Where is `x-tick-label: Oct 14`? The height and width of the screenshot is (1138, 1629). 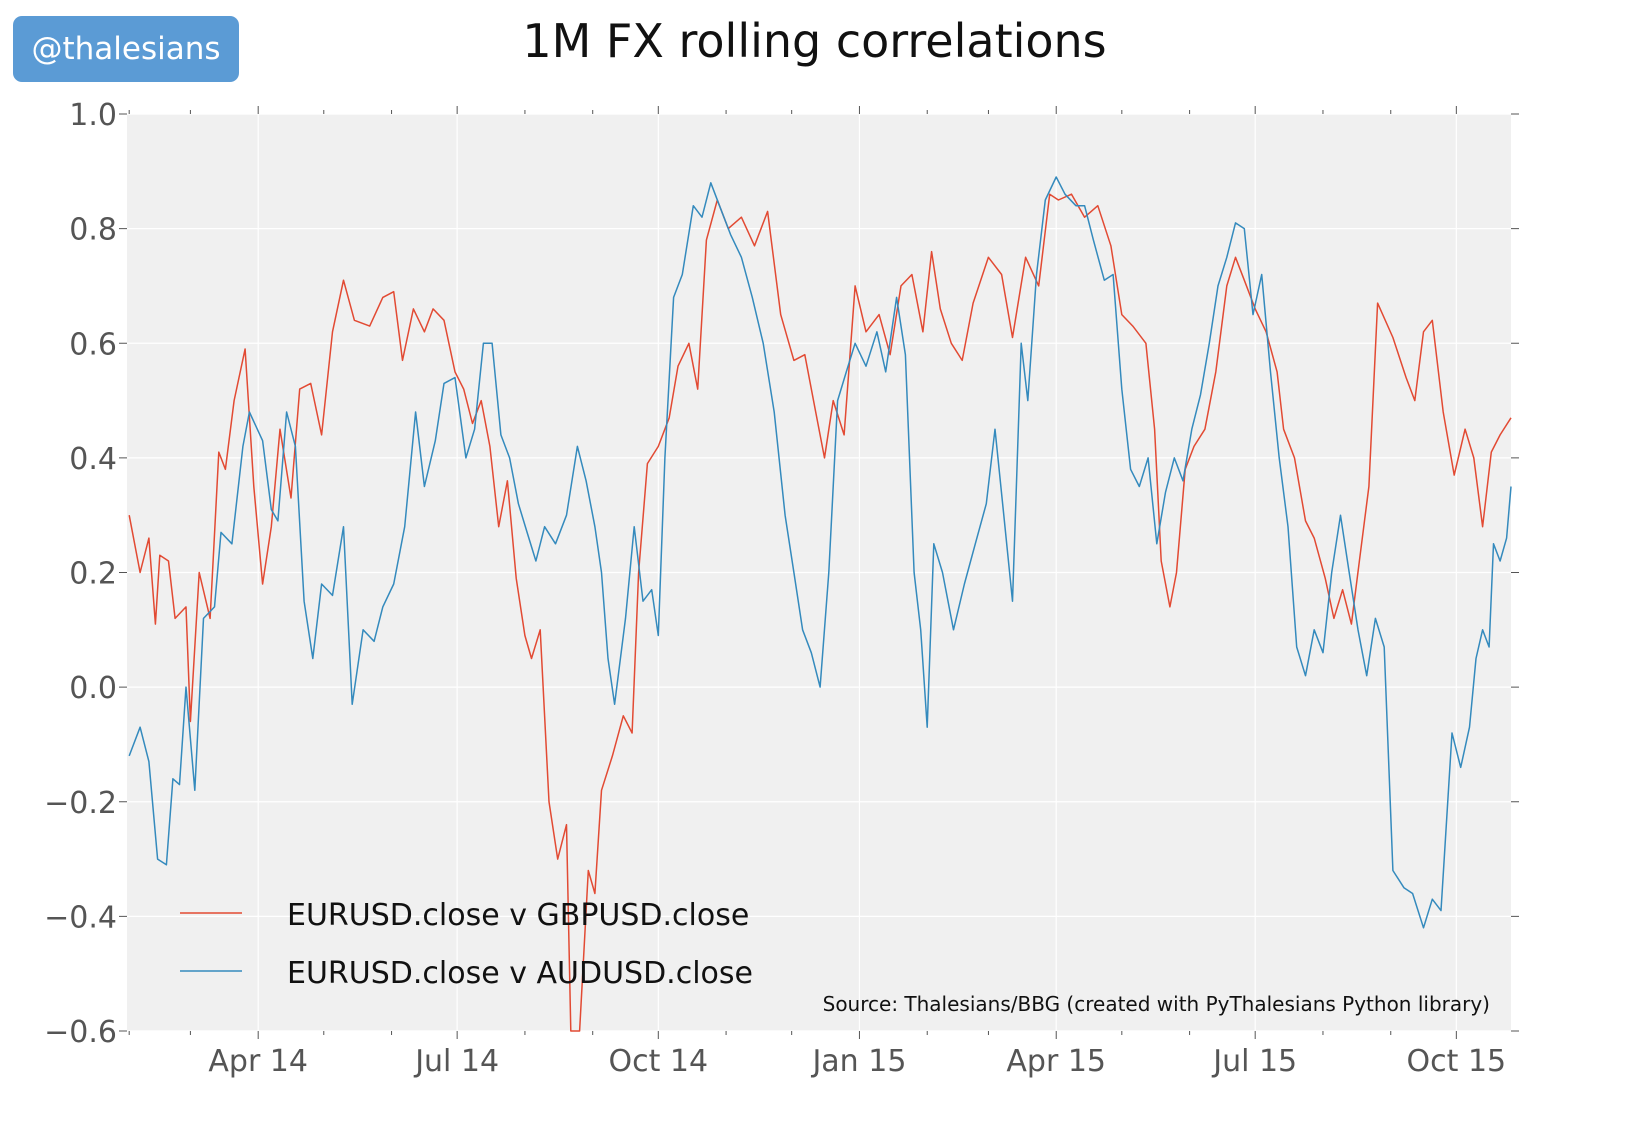
x-tick-label: Oct 14 is located at coordinates (659, 1061).